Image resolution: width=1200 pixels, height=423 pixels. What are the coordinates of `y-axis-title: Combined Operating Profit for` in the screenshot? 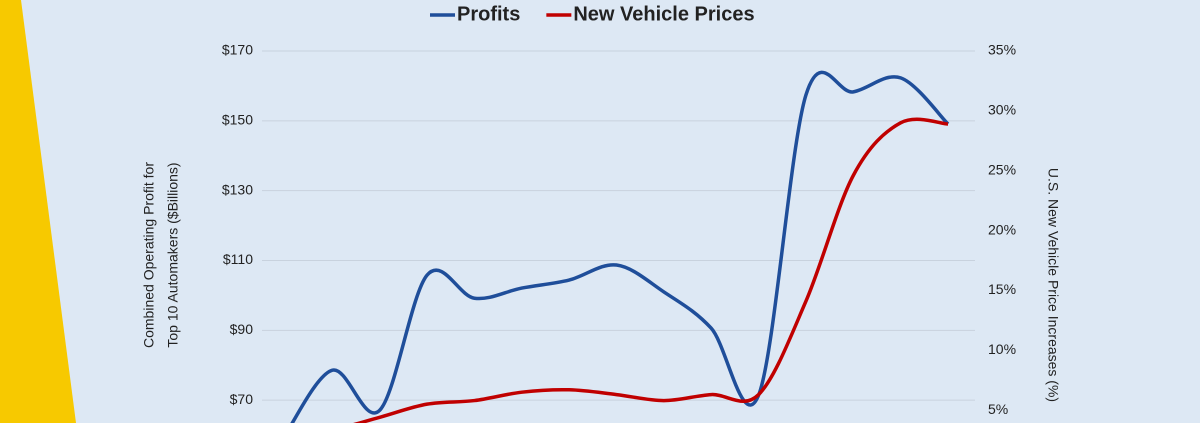 It's located at (149, 255).